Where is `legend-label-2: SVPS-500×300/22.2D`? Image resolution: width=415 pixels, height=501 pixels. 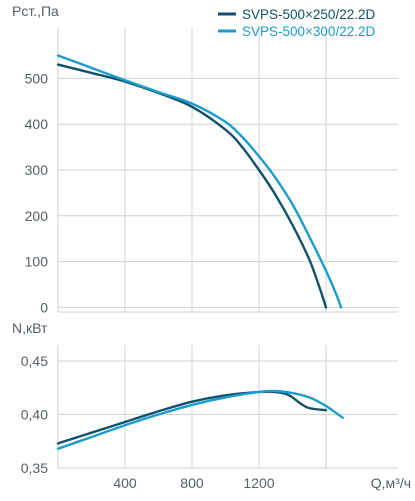
legend-label-2: SVPS-500×300/22.2D is located at coordinates (308, 31).